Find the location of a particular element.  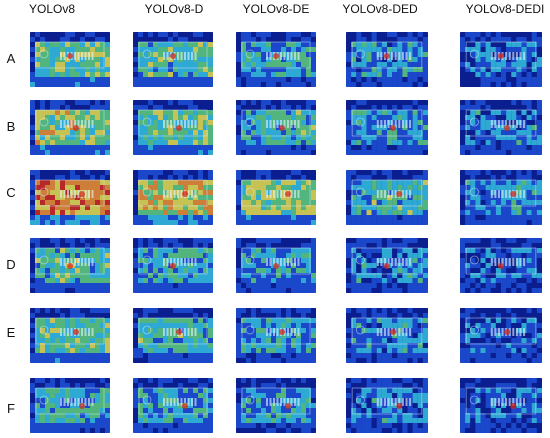

column-header-3: YOLOv8-DE is located at coordinates (276, 9).